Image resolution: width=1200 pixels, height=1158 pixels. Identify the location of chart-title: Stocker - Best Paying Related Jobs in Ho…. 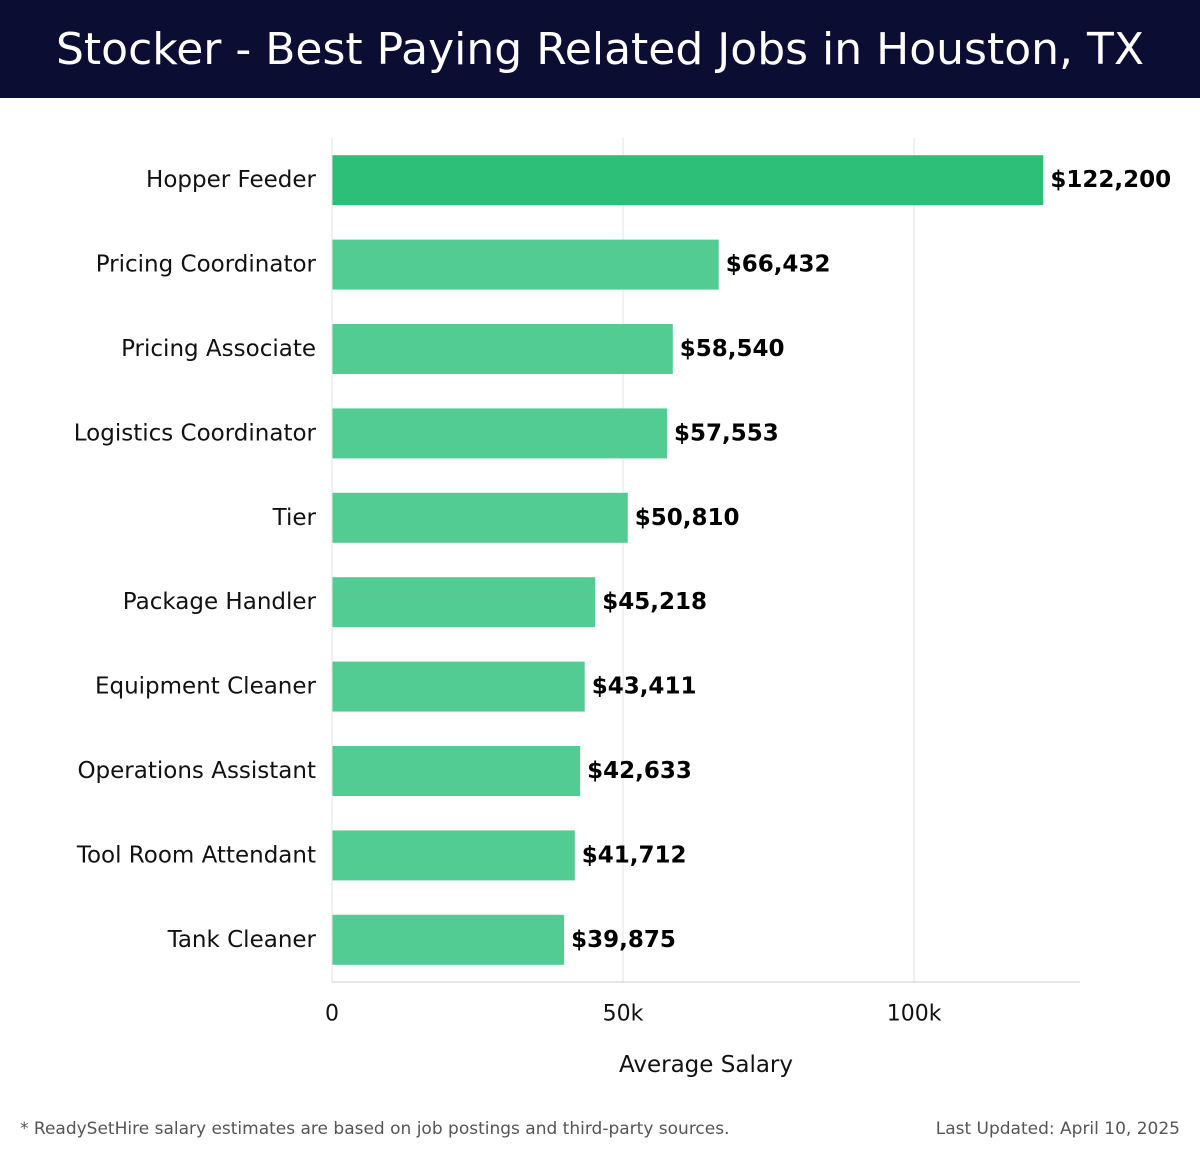
(599, 49).